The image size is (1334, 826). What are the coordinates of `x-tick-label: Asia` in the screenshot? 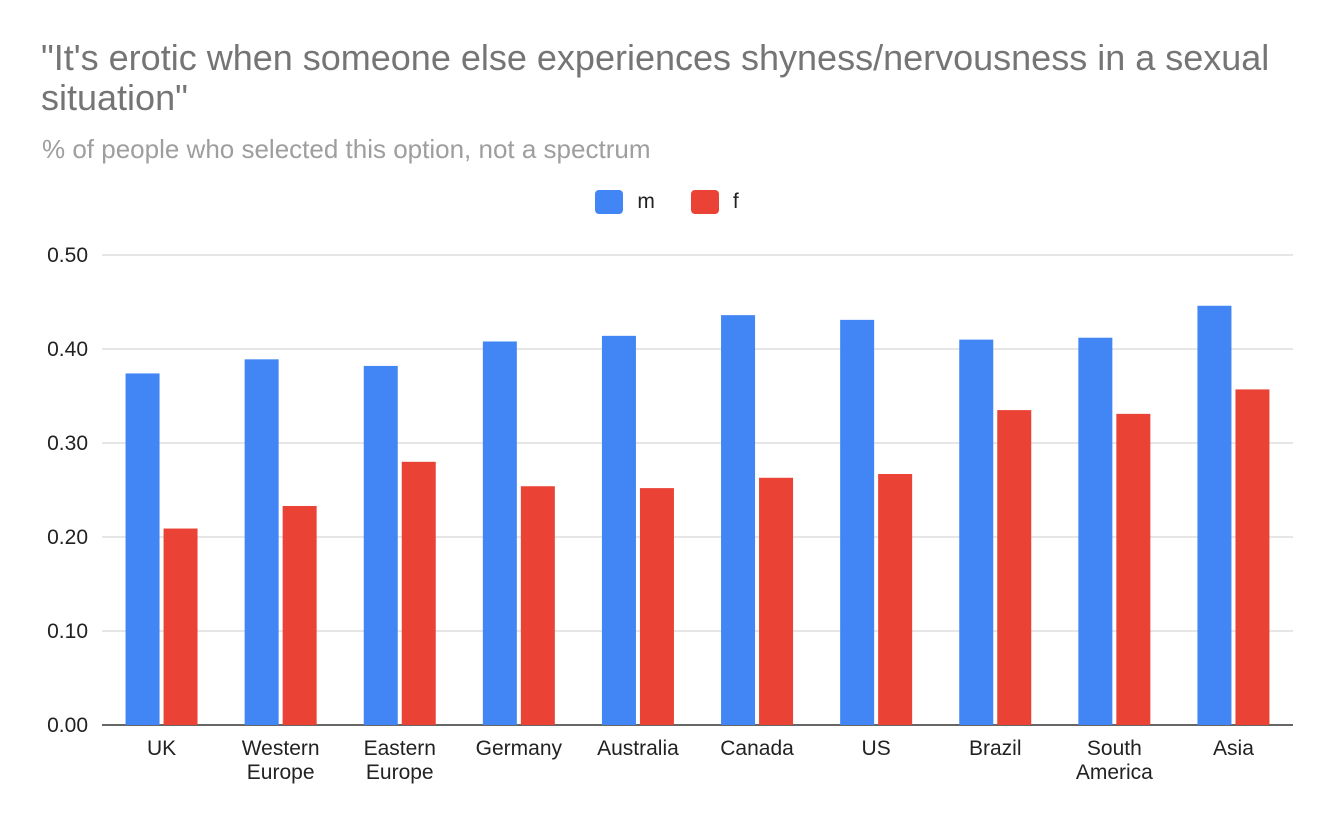 It's located at (1233, 748).